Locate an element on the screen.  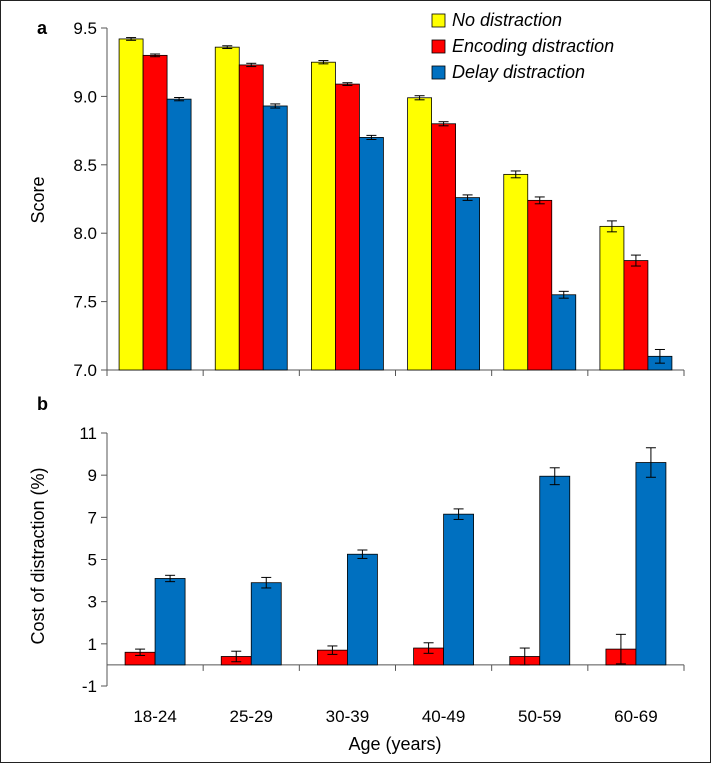
panel-a-ytick-label: 8.5 is located at coordinates (85, 165).